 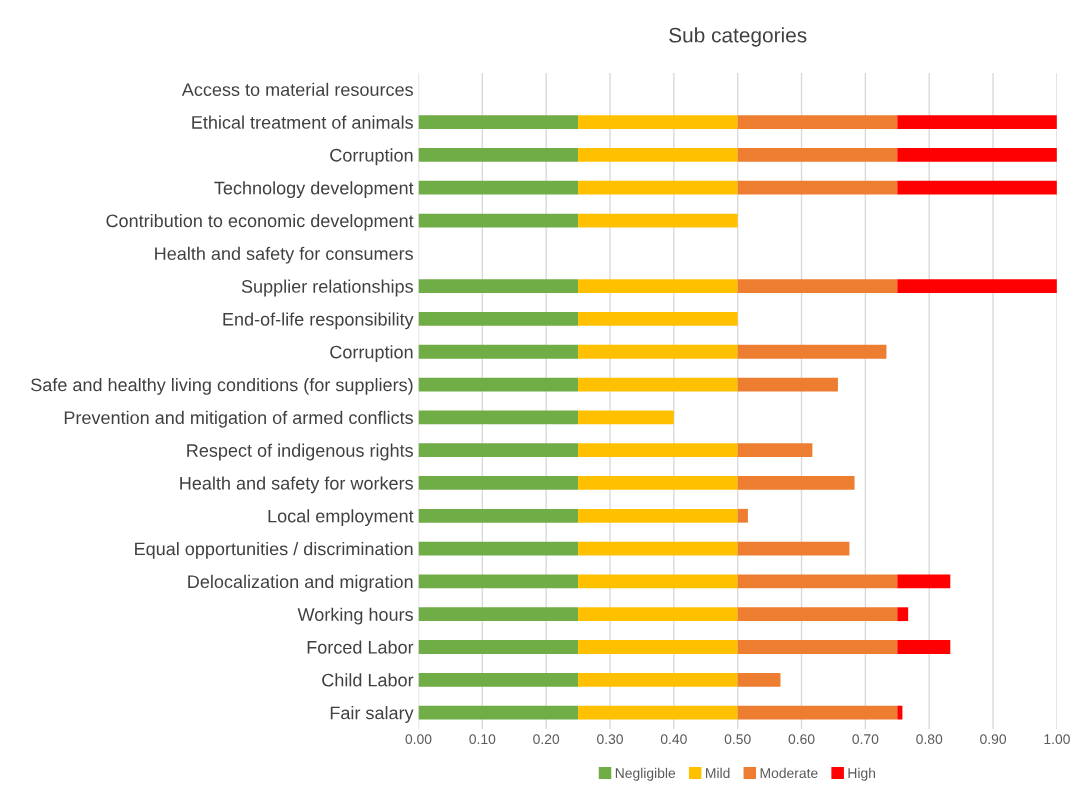 I want to click on x-tick-label: 0.50, so click(x=737, y=739).